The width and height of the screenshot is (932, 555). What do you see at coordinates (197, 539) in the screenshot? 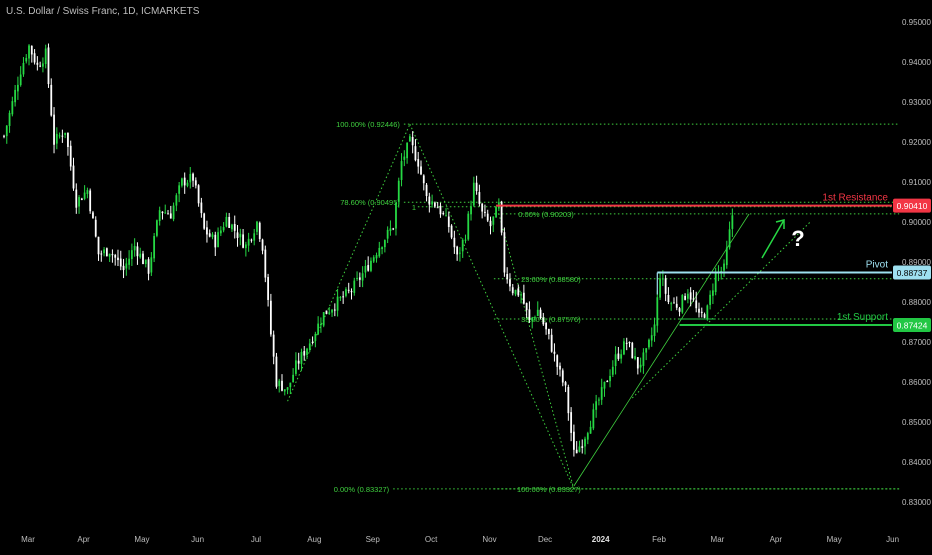
I see `x-tick-label: Jun` at bounding box center [197, 539].